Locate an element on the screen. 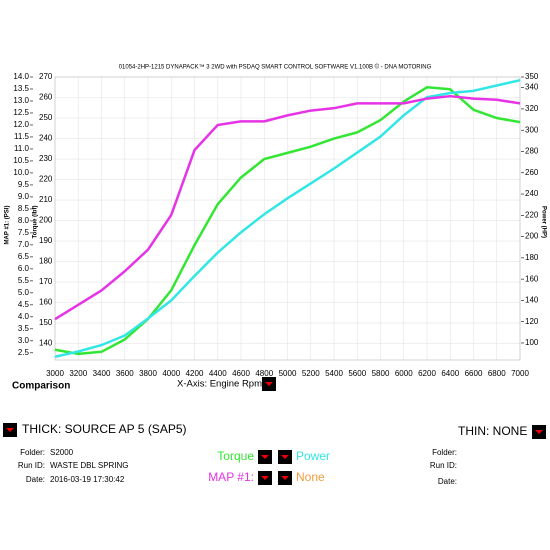  y2-tick-label: 140 is located at coordinates (532, 300).